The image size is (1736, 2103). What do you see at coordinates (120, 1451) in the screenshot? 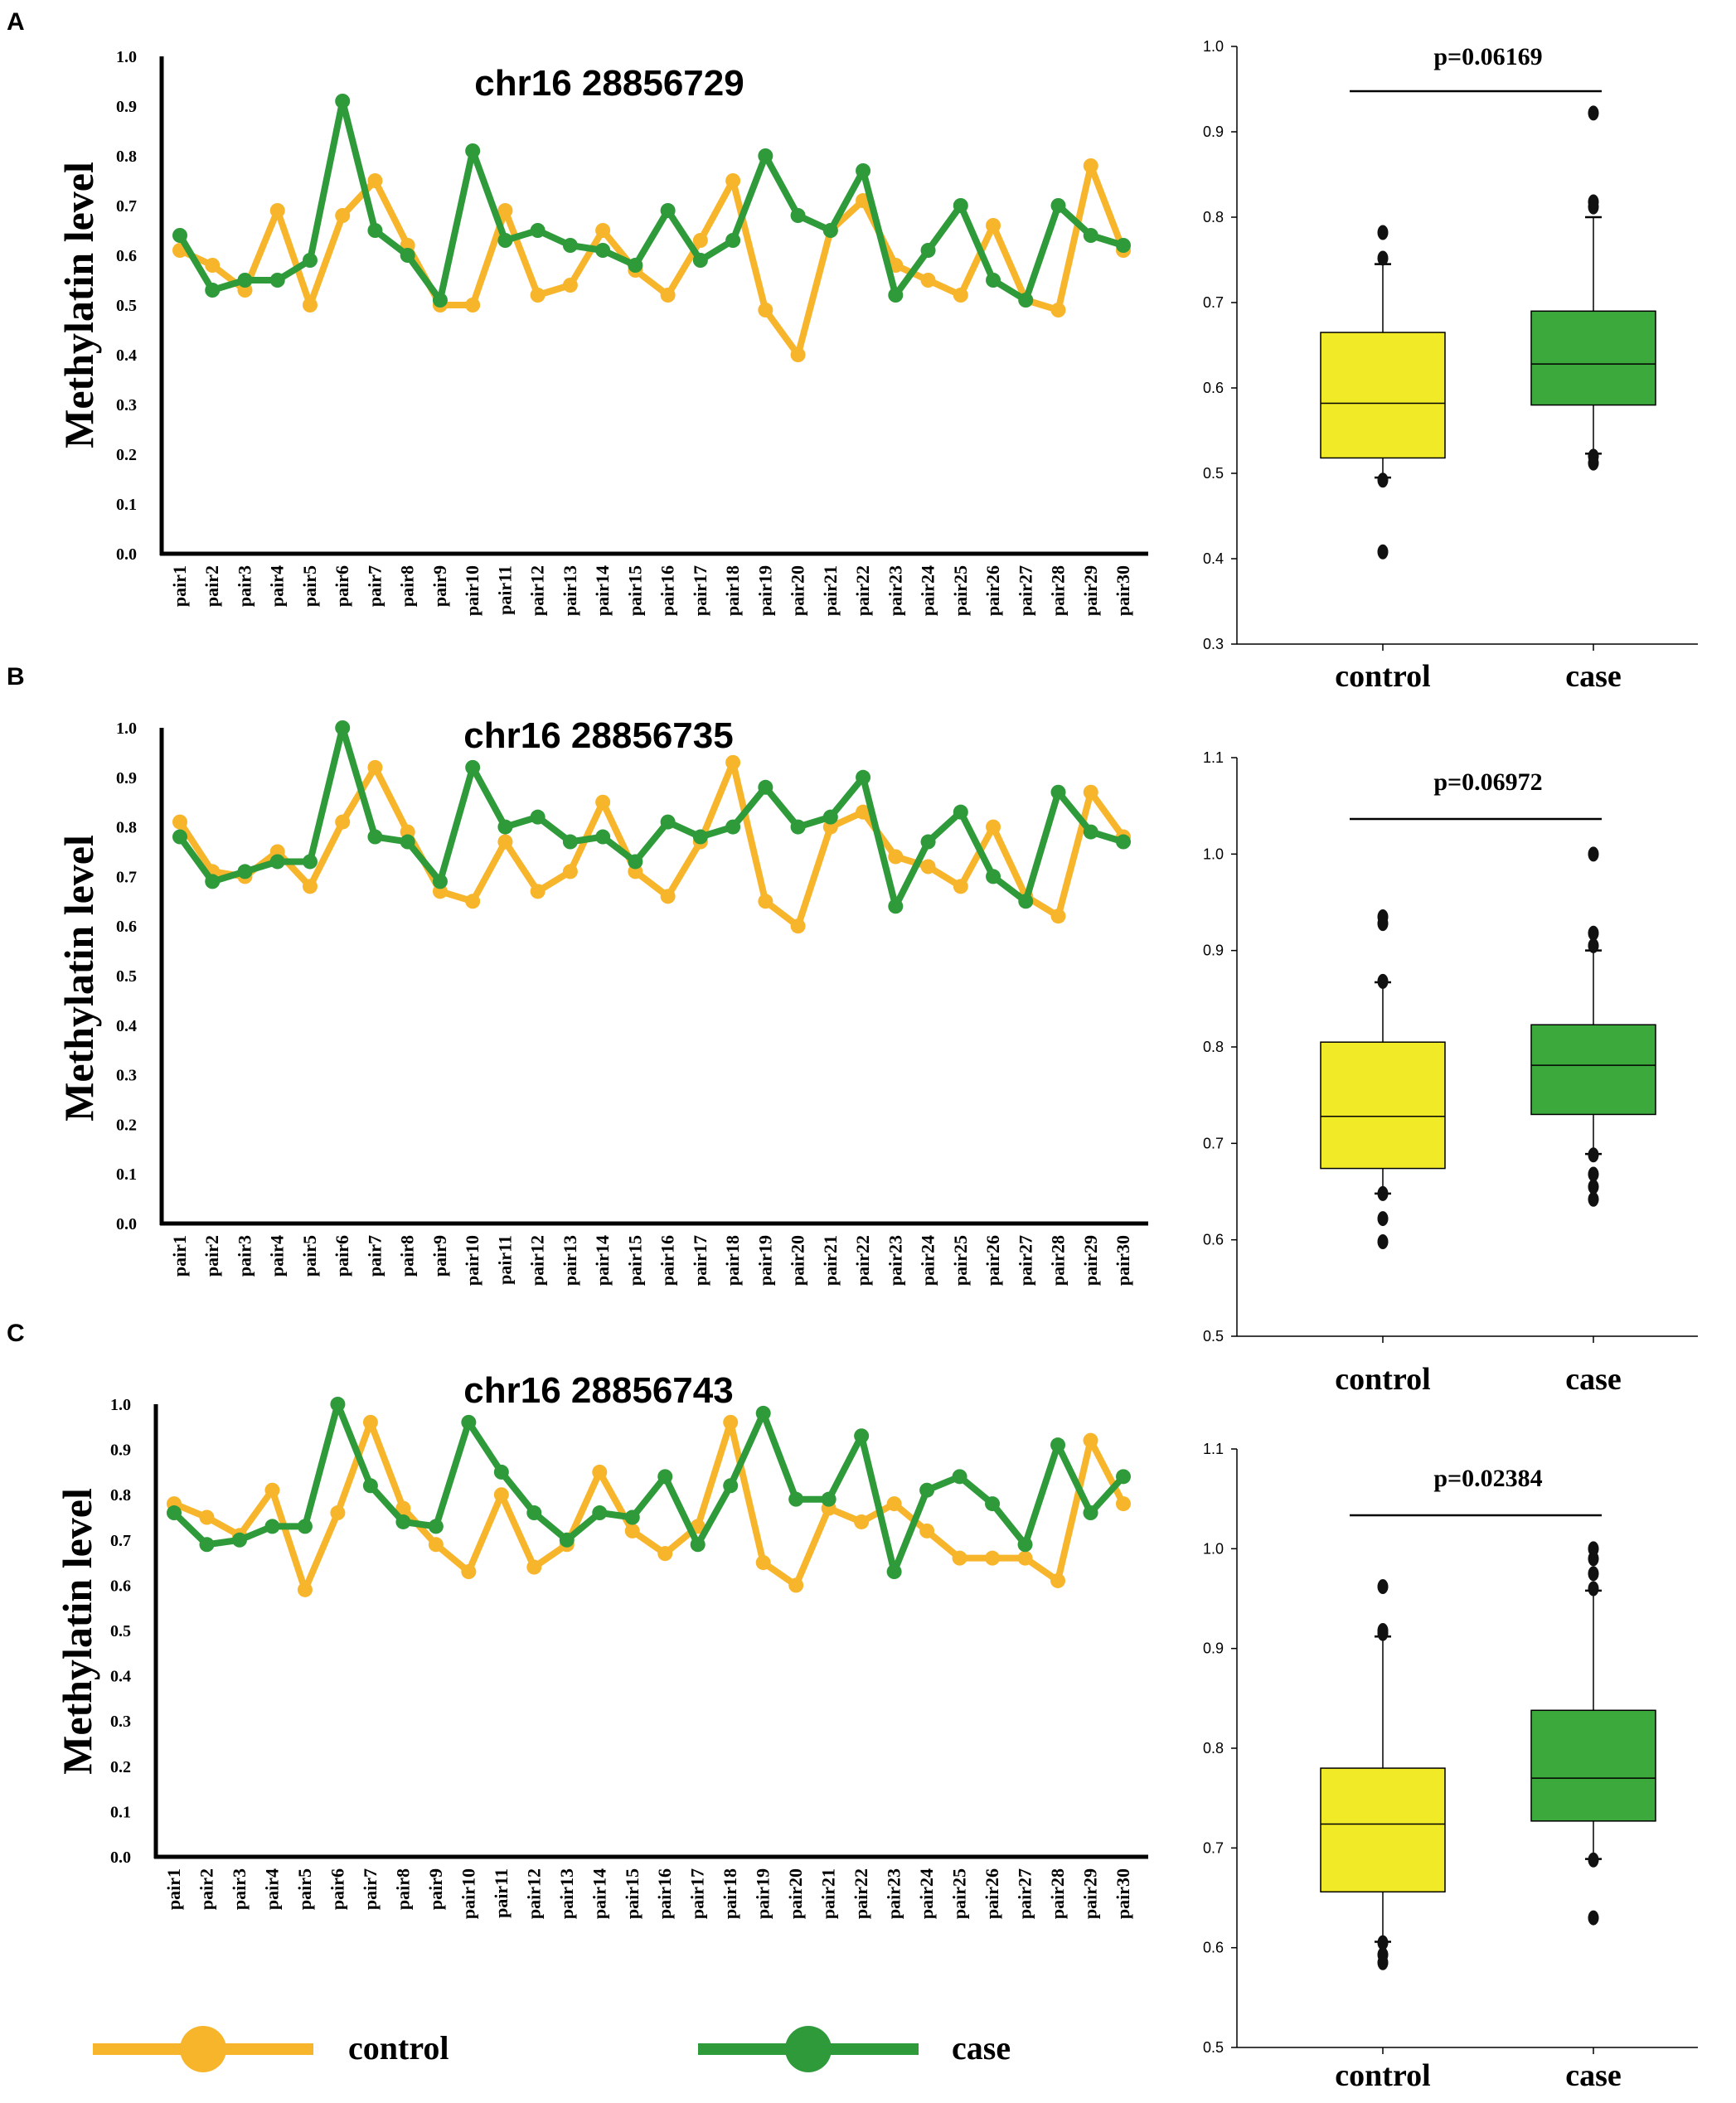
I see `y-tick-label: 0.9` at bounding box center [120, 1451].